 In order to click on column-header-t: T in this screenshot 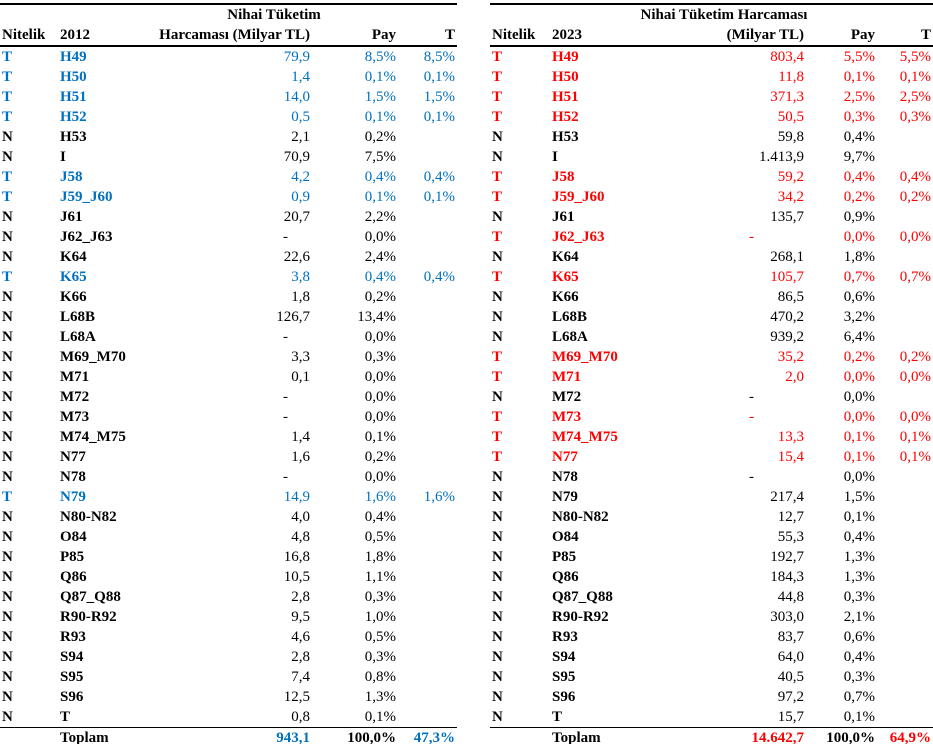, I will do `click(427, 36)`.